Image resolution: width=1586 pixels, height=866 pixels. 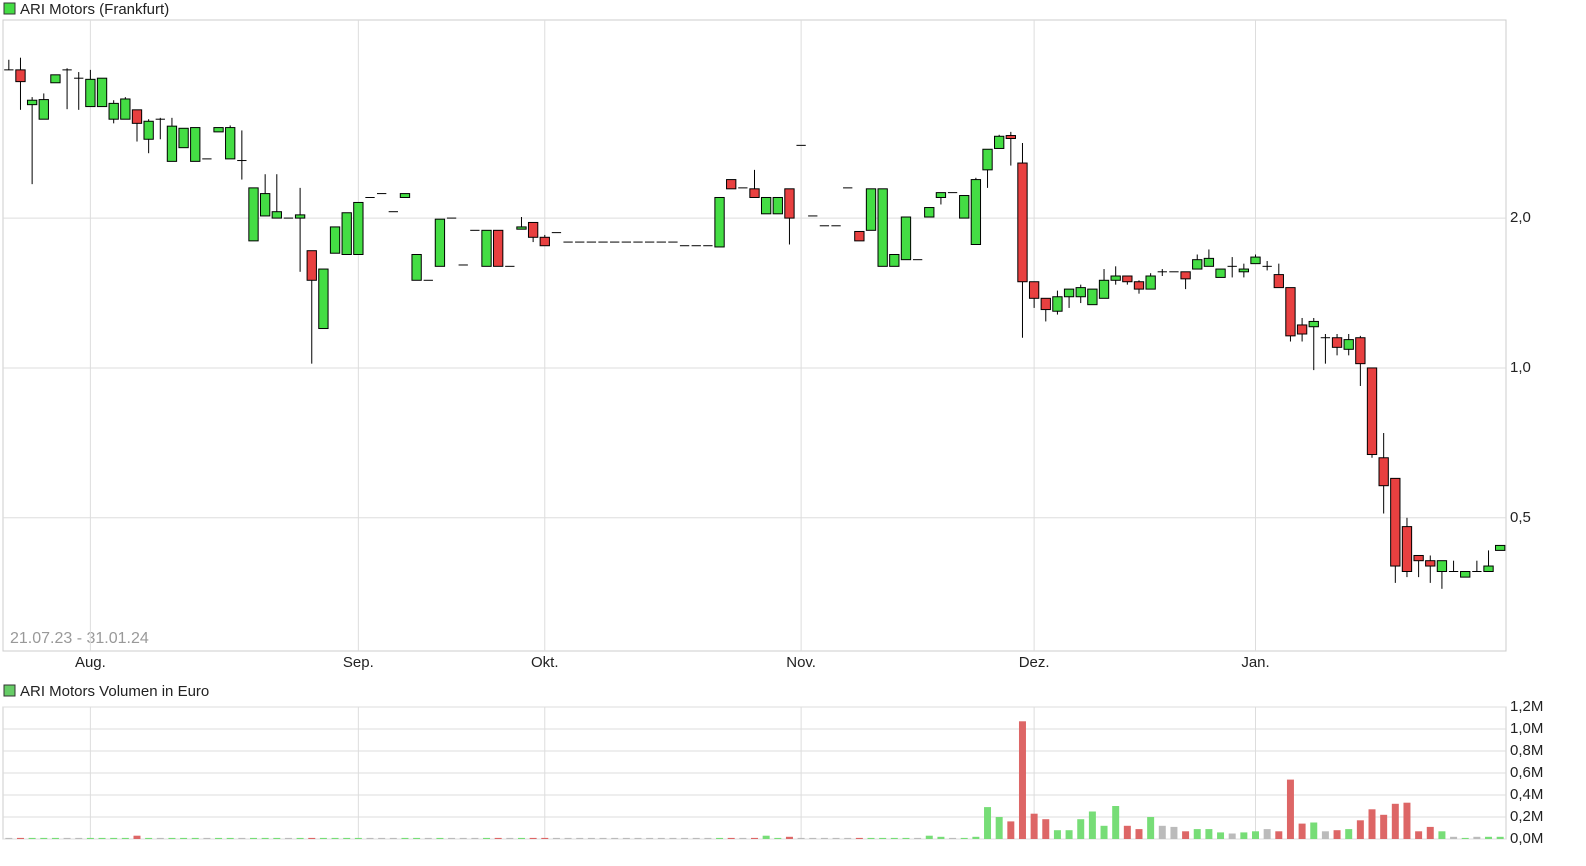 I want to click on chart-title: ARI Motors Volumen in Euro, so click(x=114, y=691).